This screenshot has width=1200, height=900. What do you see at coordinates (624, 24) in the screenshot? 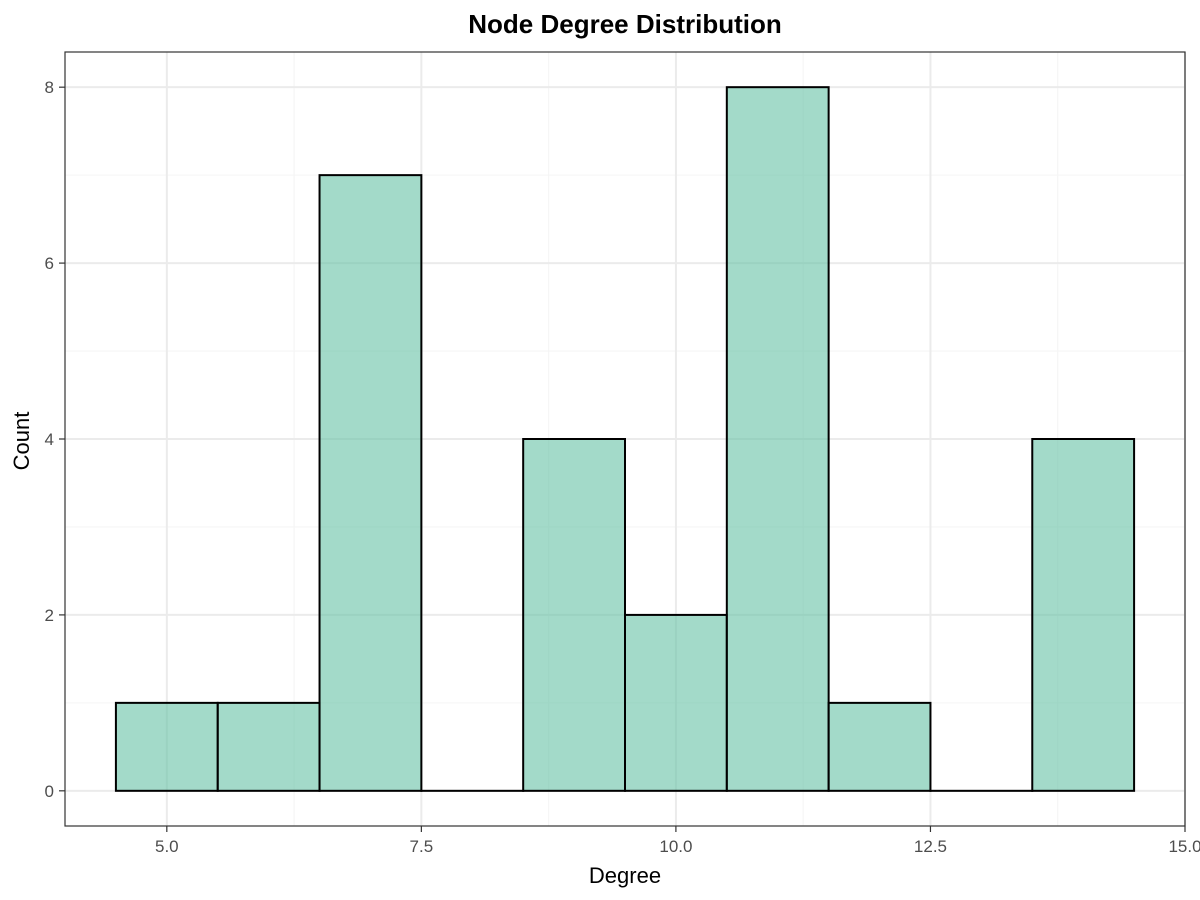
I see `chart-title: Node Degree Distribution` at bounding box center [624, 24].